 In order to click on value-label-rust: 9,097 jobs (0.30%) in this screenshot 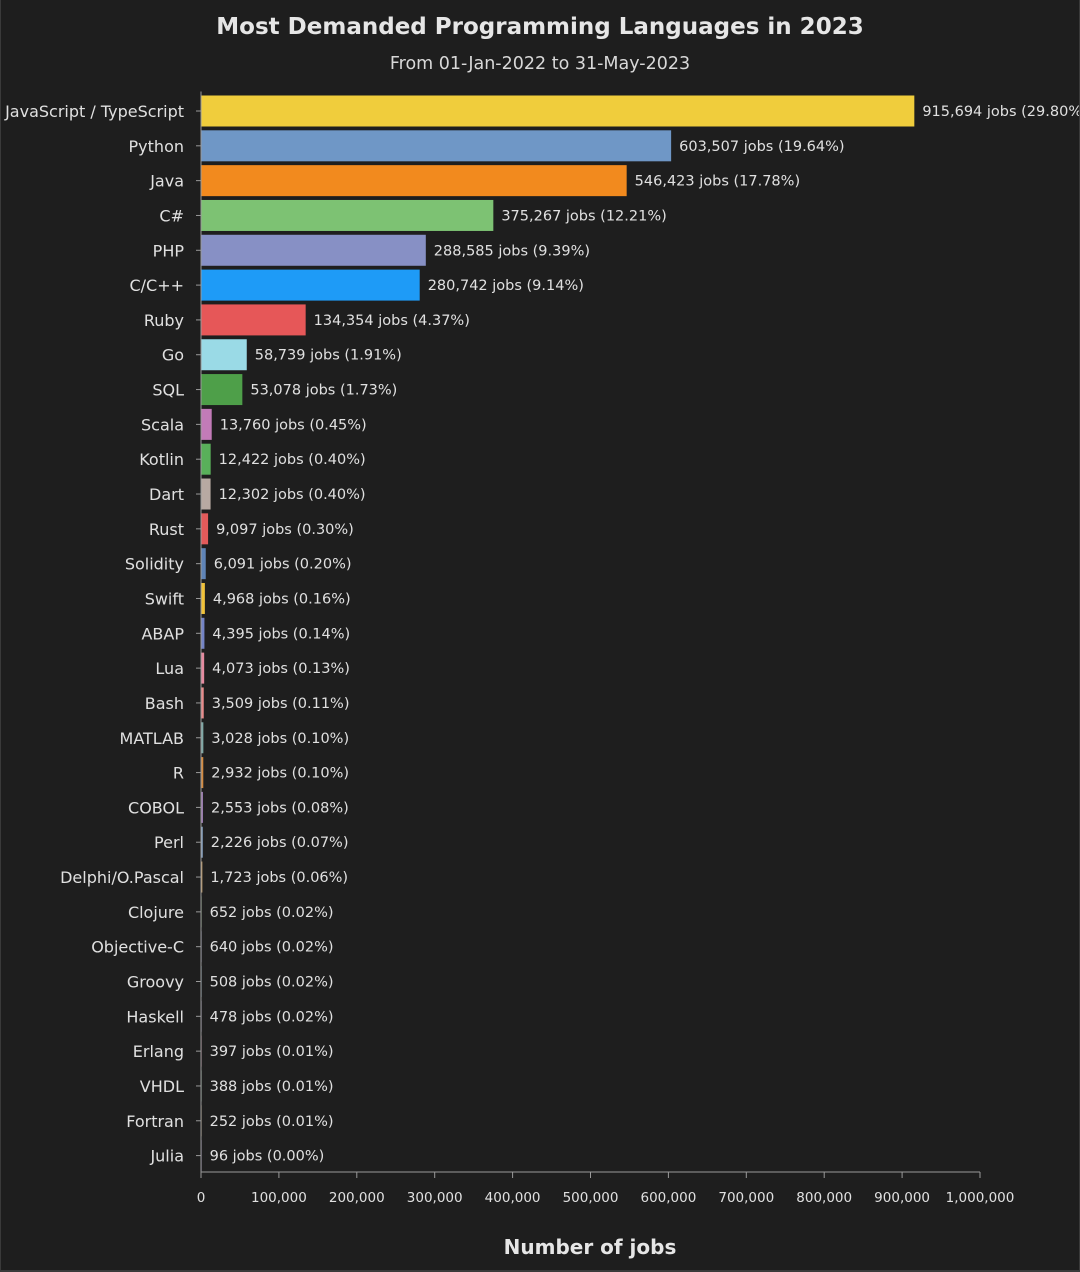, I will do `click(285, 530)`.